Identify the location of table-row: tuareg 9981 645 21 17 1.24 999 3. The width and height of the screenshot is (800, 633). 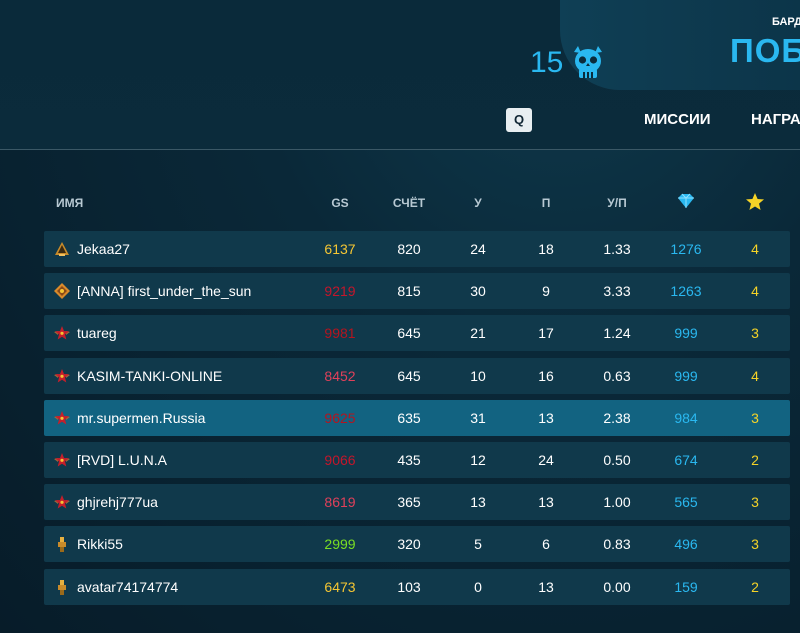
(417, 333).